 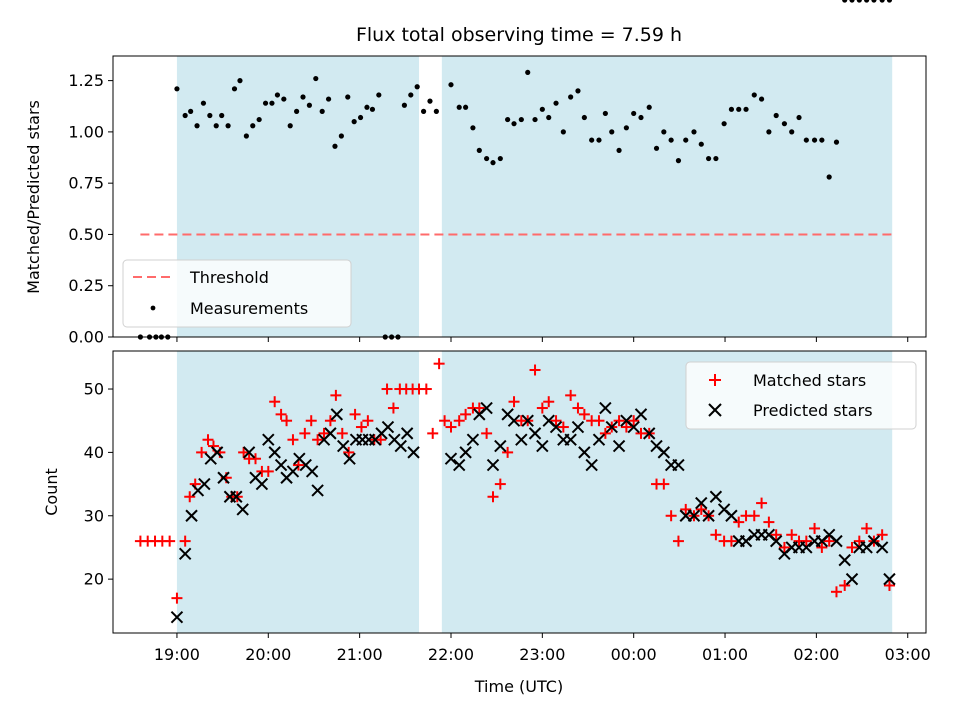 What do you see at coordinates (725, 654) in the screenshot?
I see `x-tick-label: 01:00` at bounding box center [725, 654].